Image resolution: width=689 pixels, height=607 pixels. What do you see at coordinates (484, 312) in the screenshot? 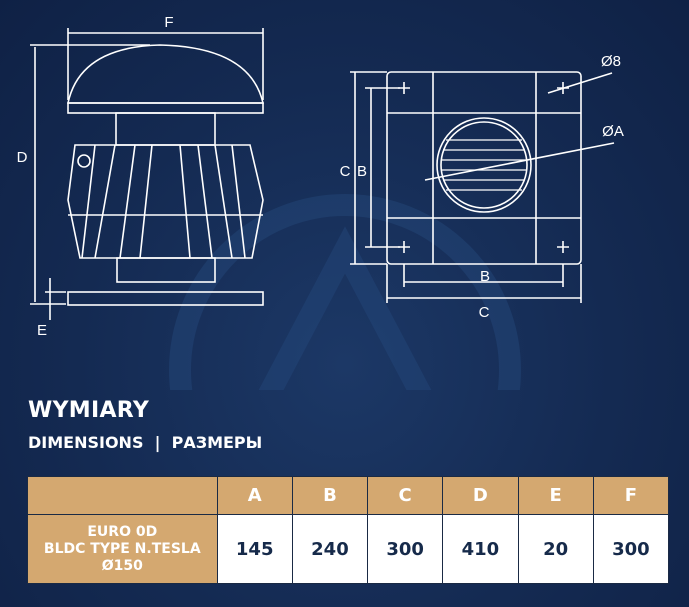
I see `label-c-horizontal: C` at bounding box center [484, 312].